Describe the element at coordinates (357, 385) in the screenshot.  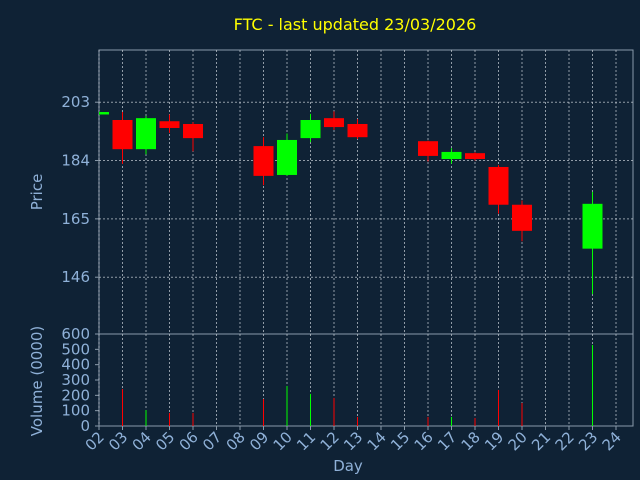
I see `volume-bars` at that location.